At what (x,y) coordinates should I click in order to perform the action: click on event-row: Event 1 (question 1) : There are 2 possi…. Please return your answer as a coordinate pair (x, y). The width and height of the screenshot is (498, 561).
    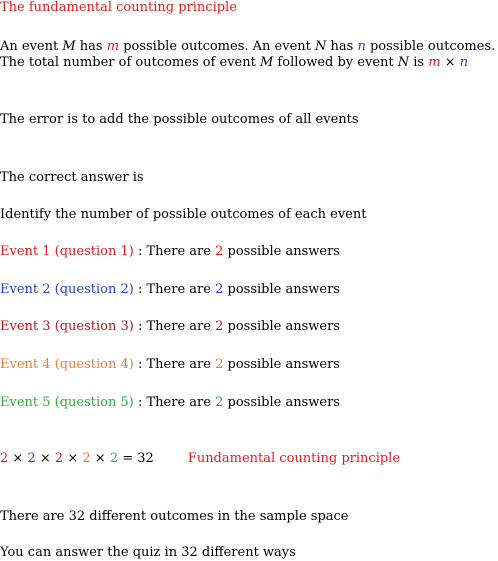
    Looking at the image, I should click on (170, 252).